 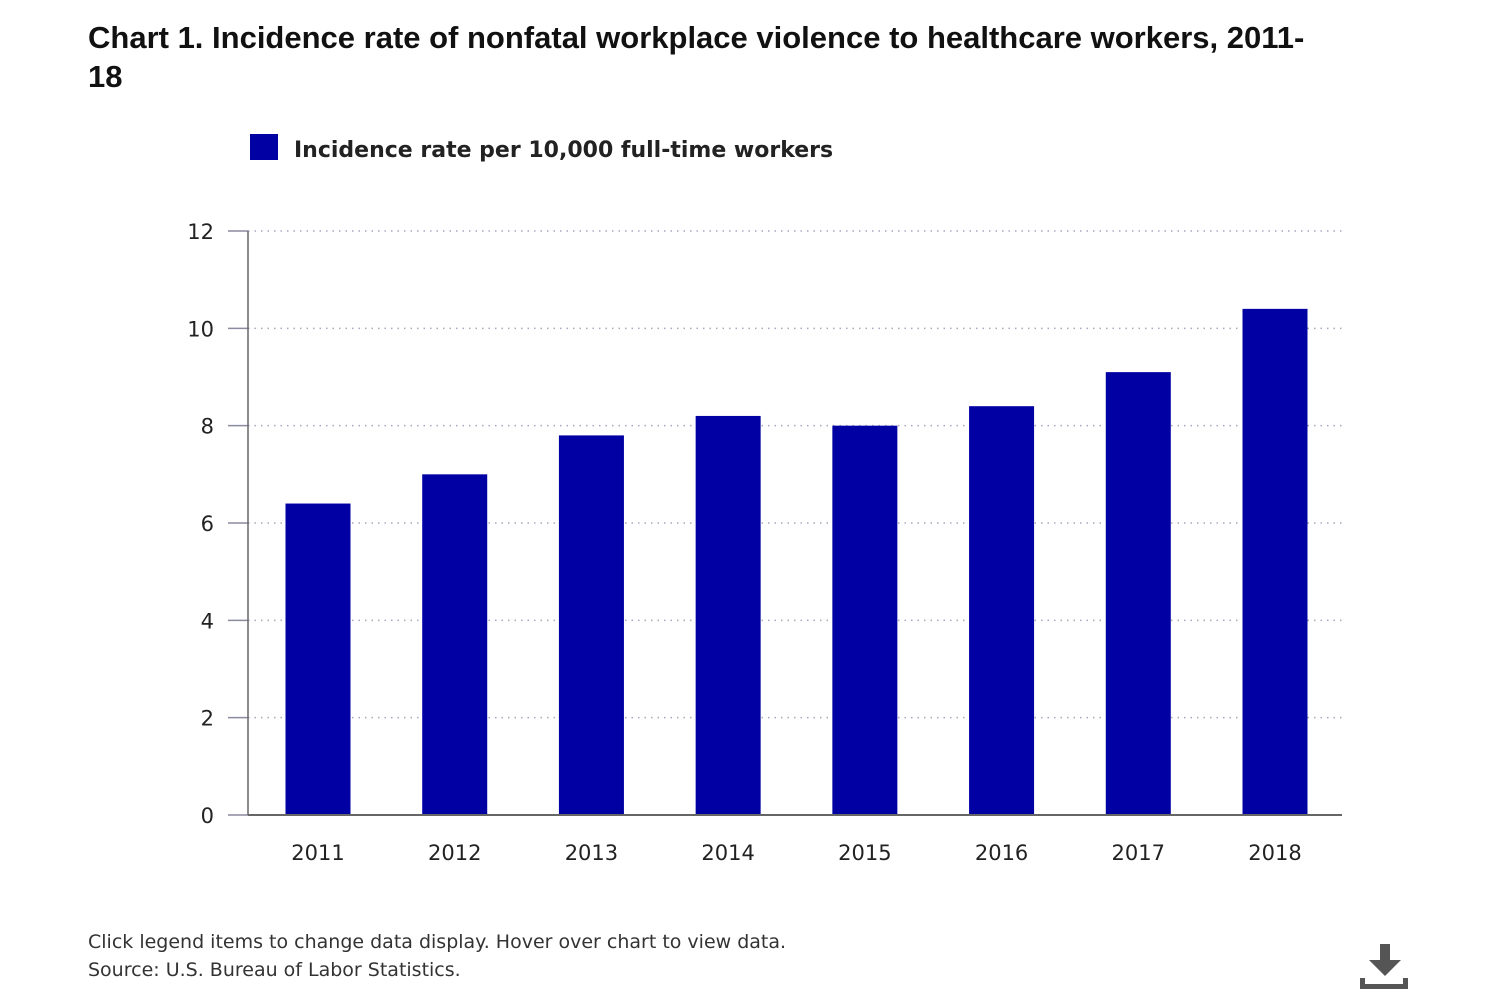 I want to click on x-tick-label: 2011, so click(x=317, y=853).